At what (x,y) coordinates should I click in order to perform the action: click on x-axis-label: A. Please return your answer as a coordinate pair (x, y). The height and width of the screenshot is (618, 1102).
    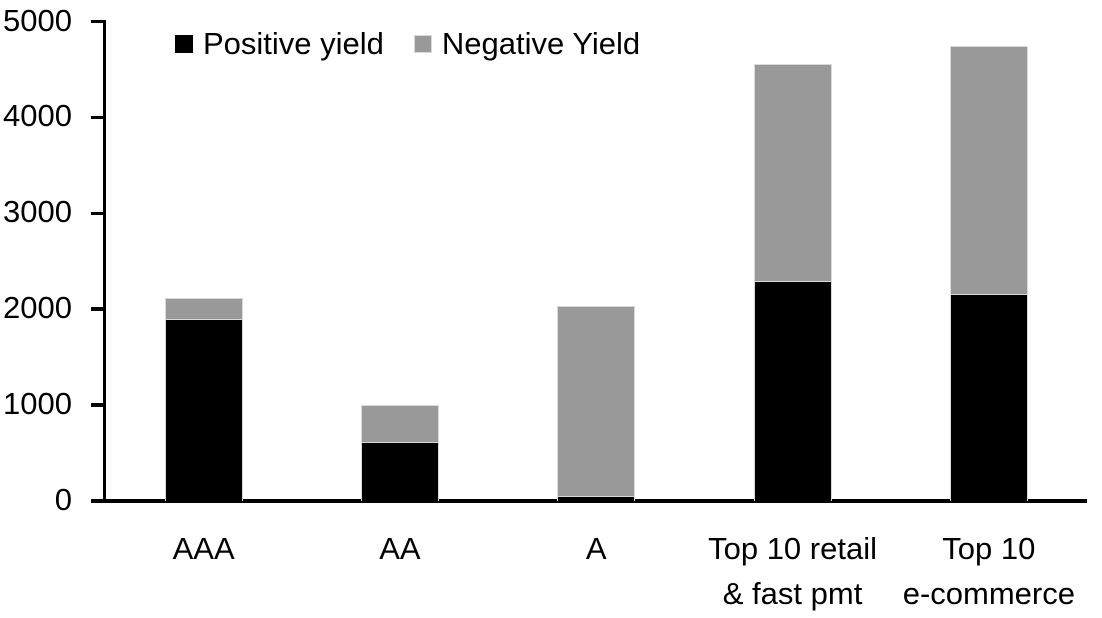
    Looking at the image, I should click on (596, 548).